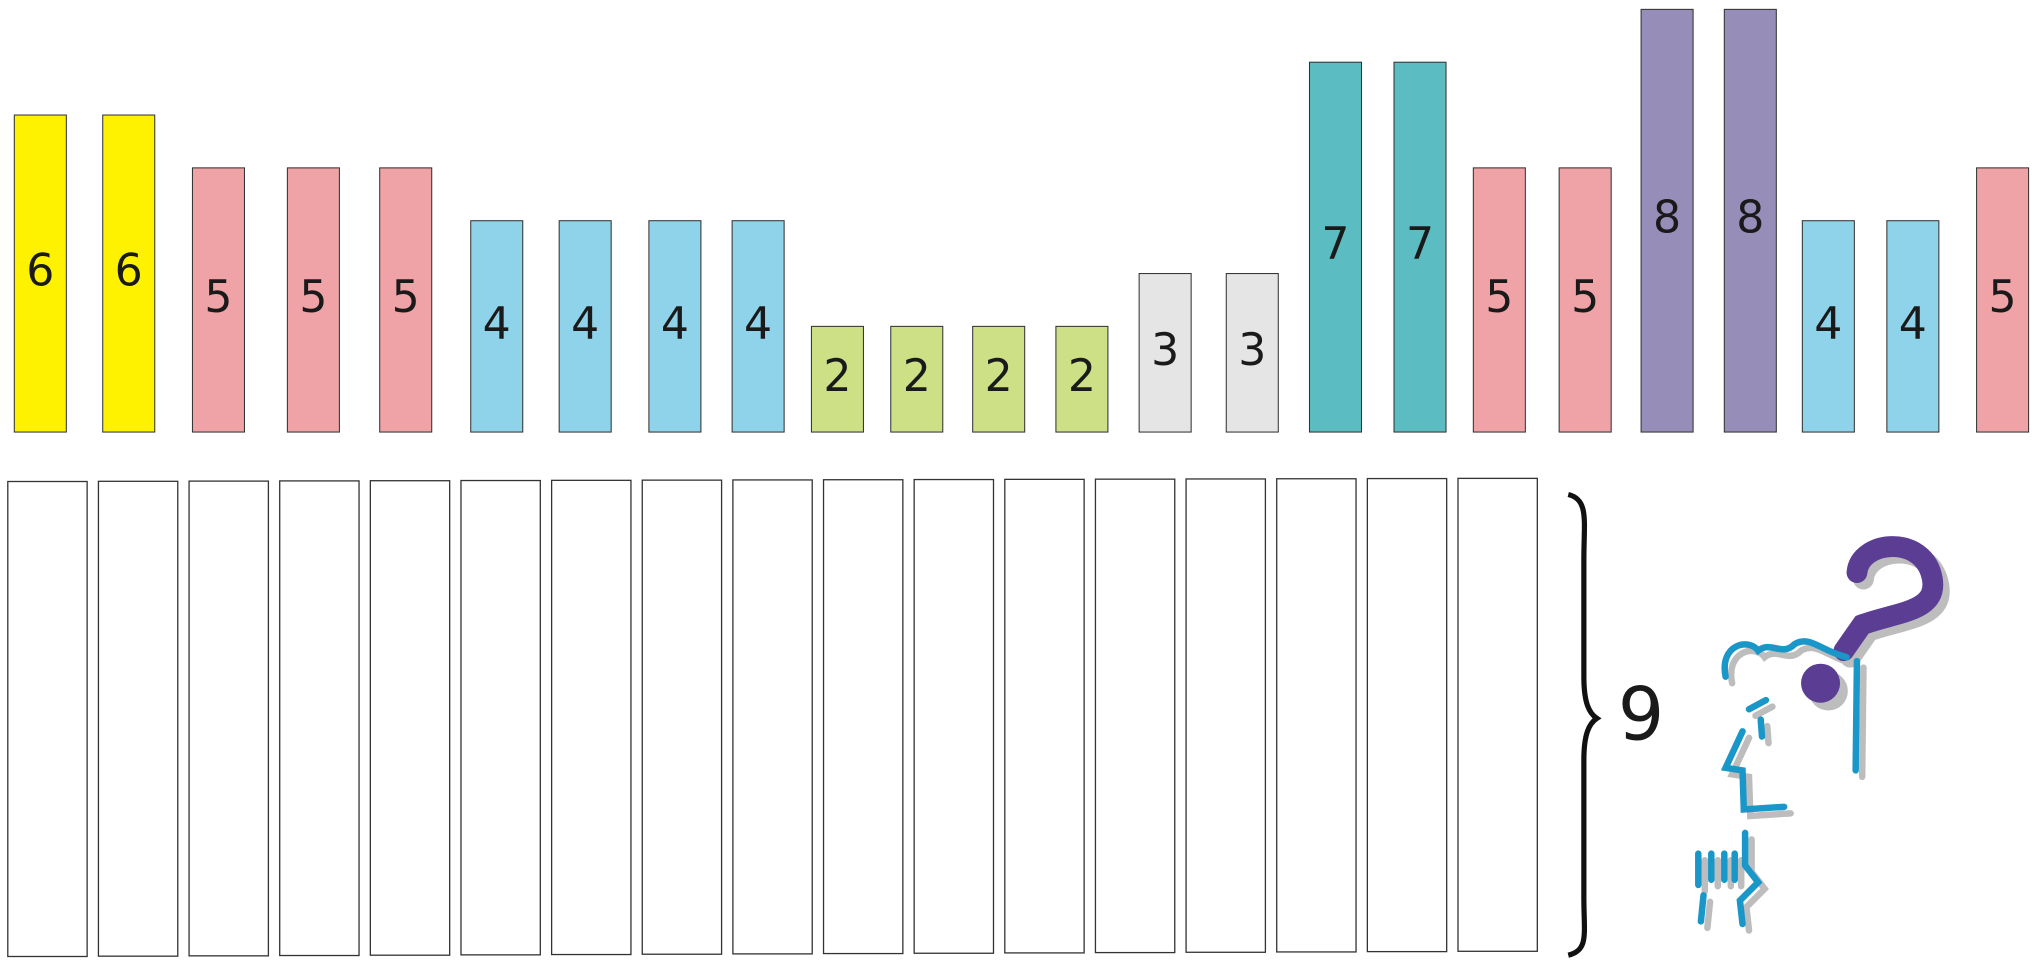  I want to click on brace, so click(1584, 724).